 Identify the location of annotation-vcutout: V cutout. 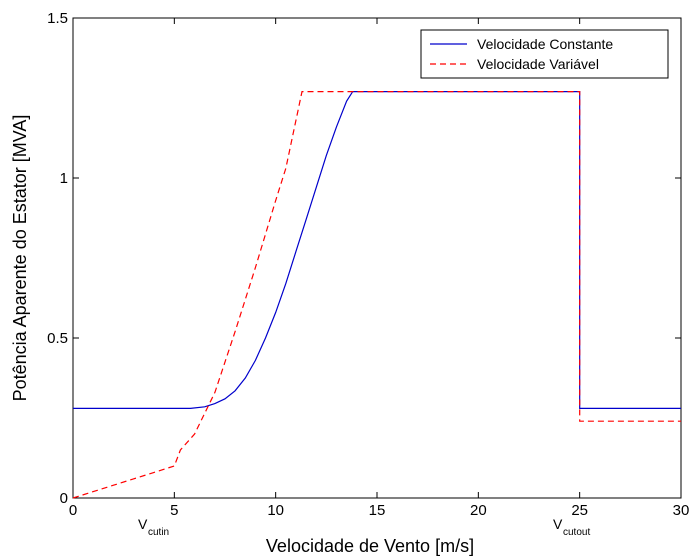
(571, 527).